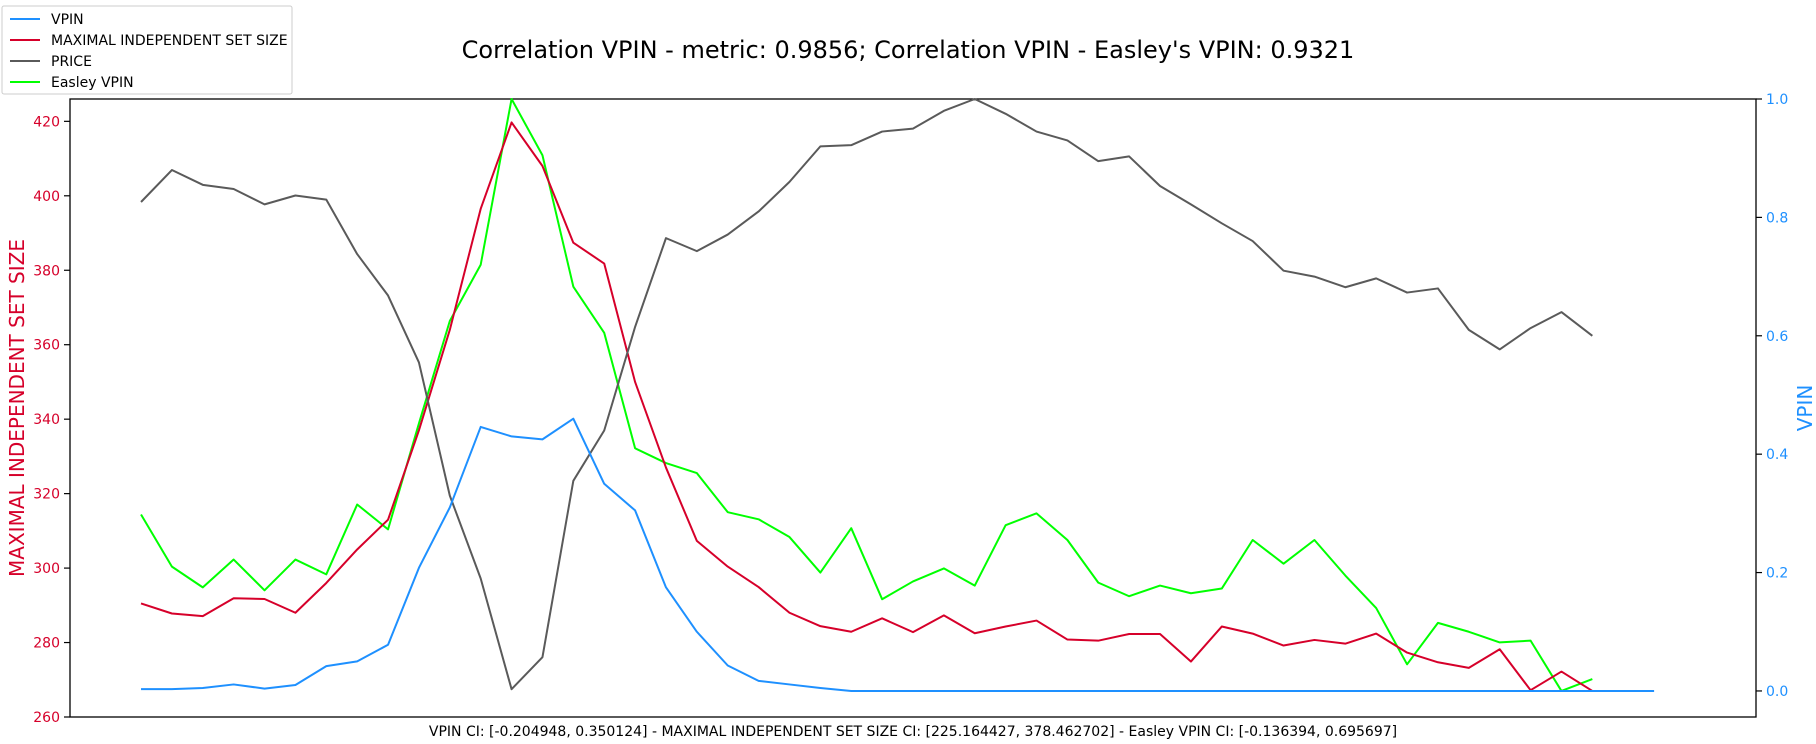 The image size is (1816, 744). I want to click on left-tick-label: 420, so click(46, 122).